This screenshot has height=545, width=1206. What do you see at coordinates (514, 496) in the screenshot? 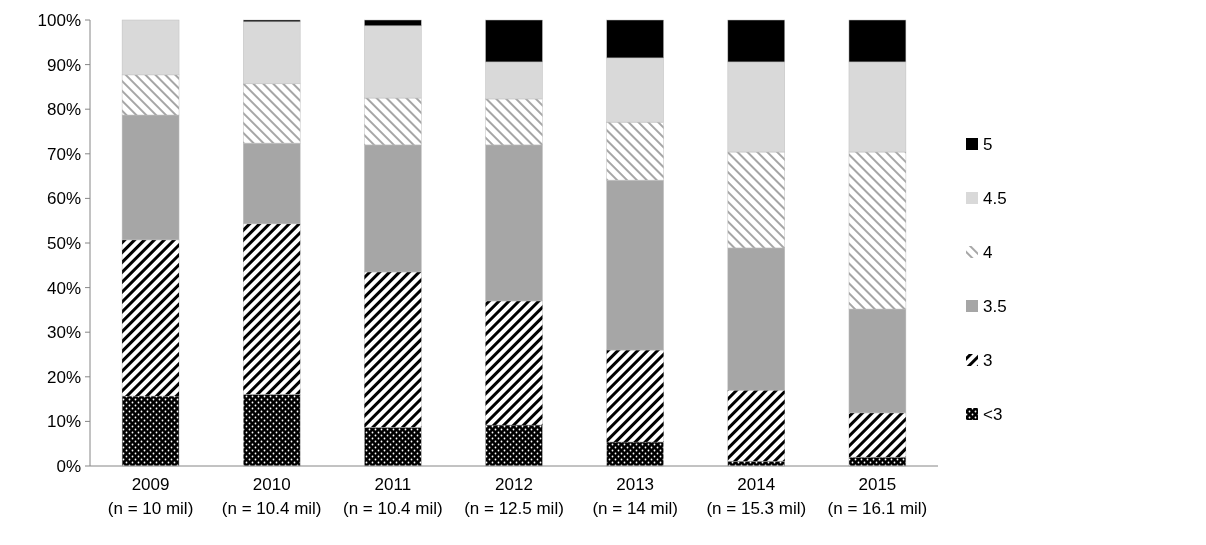
I see `x-tick-label: 2012 (n = 12.5 mil)` at bounding box center [514, 496].